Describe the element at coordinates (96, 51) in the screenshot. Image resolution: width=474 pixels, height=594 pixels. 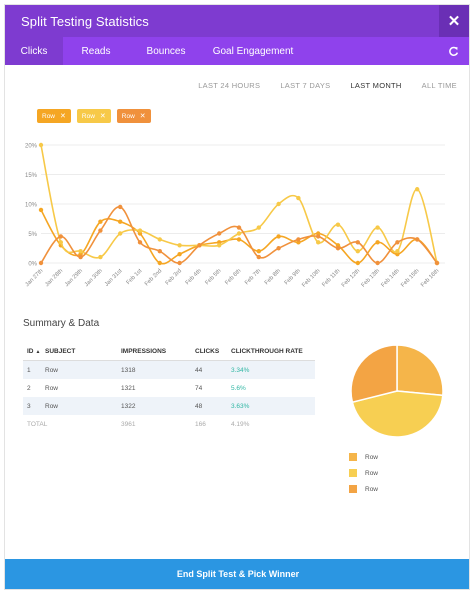
I see `tab-reads: Reads` at that location.